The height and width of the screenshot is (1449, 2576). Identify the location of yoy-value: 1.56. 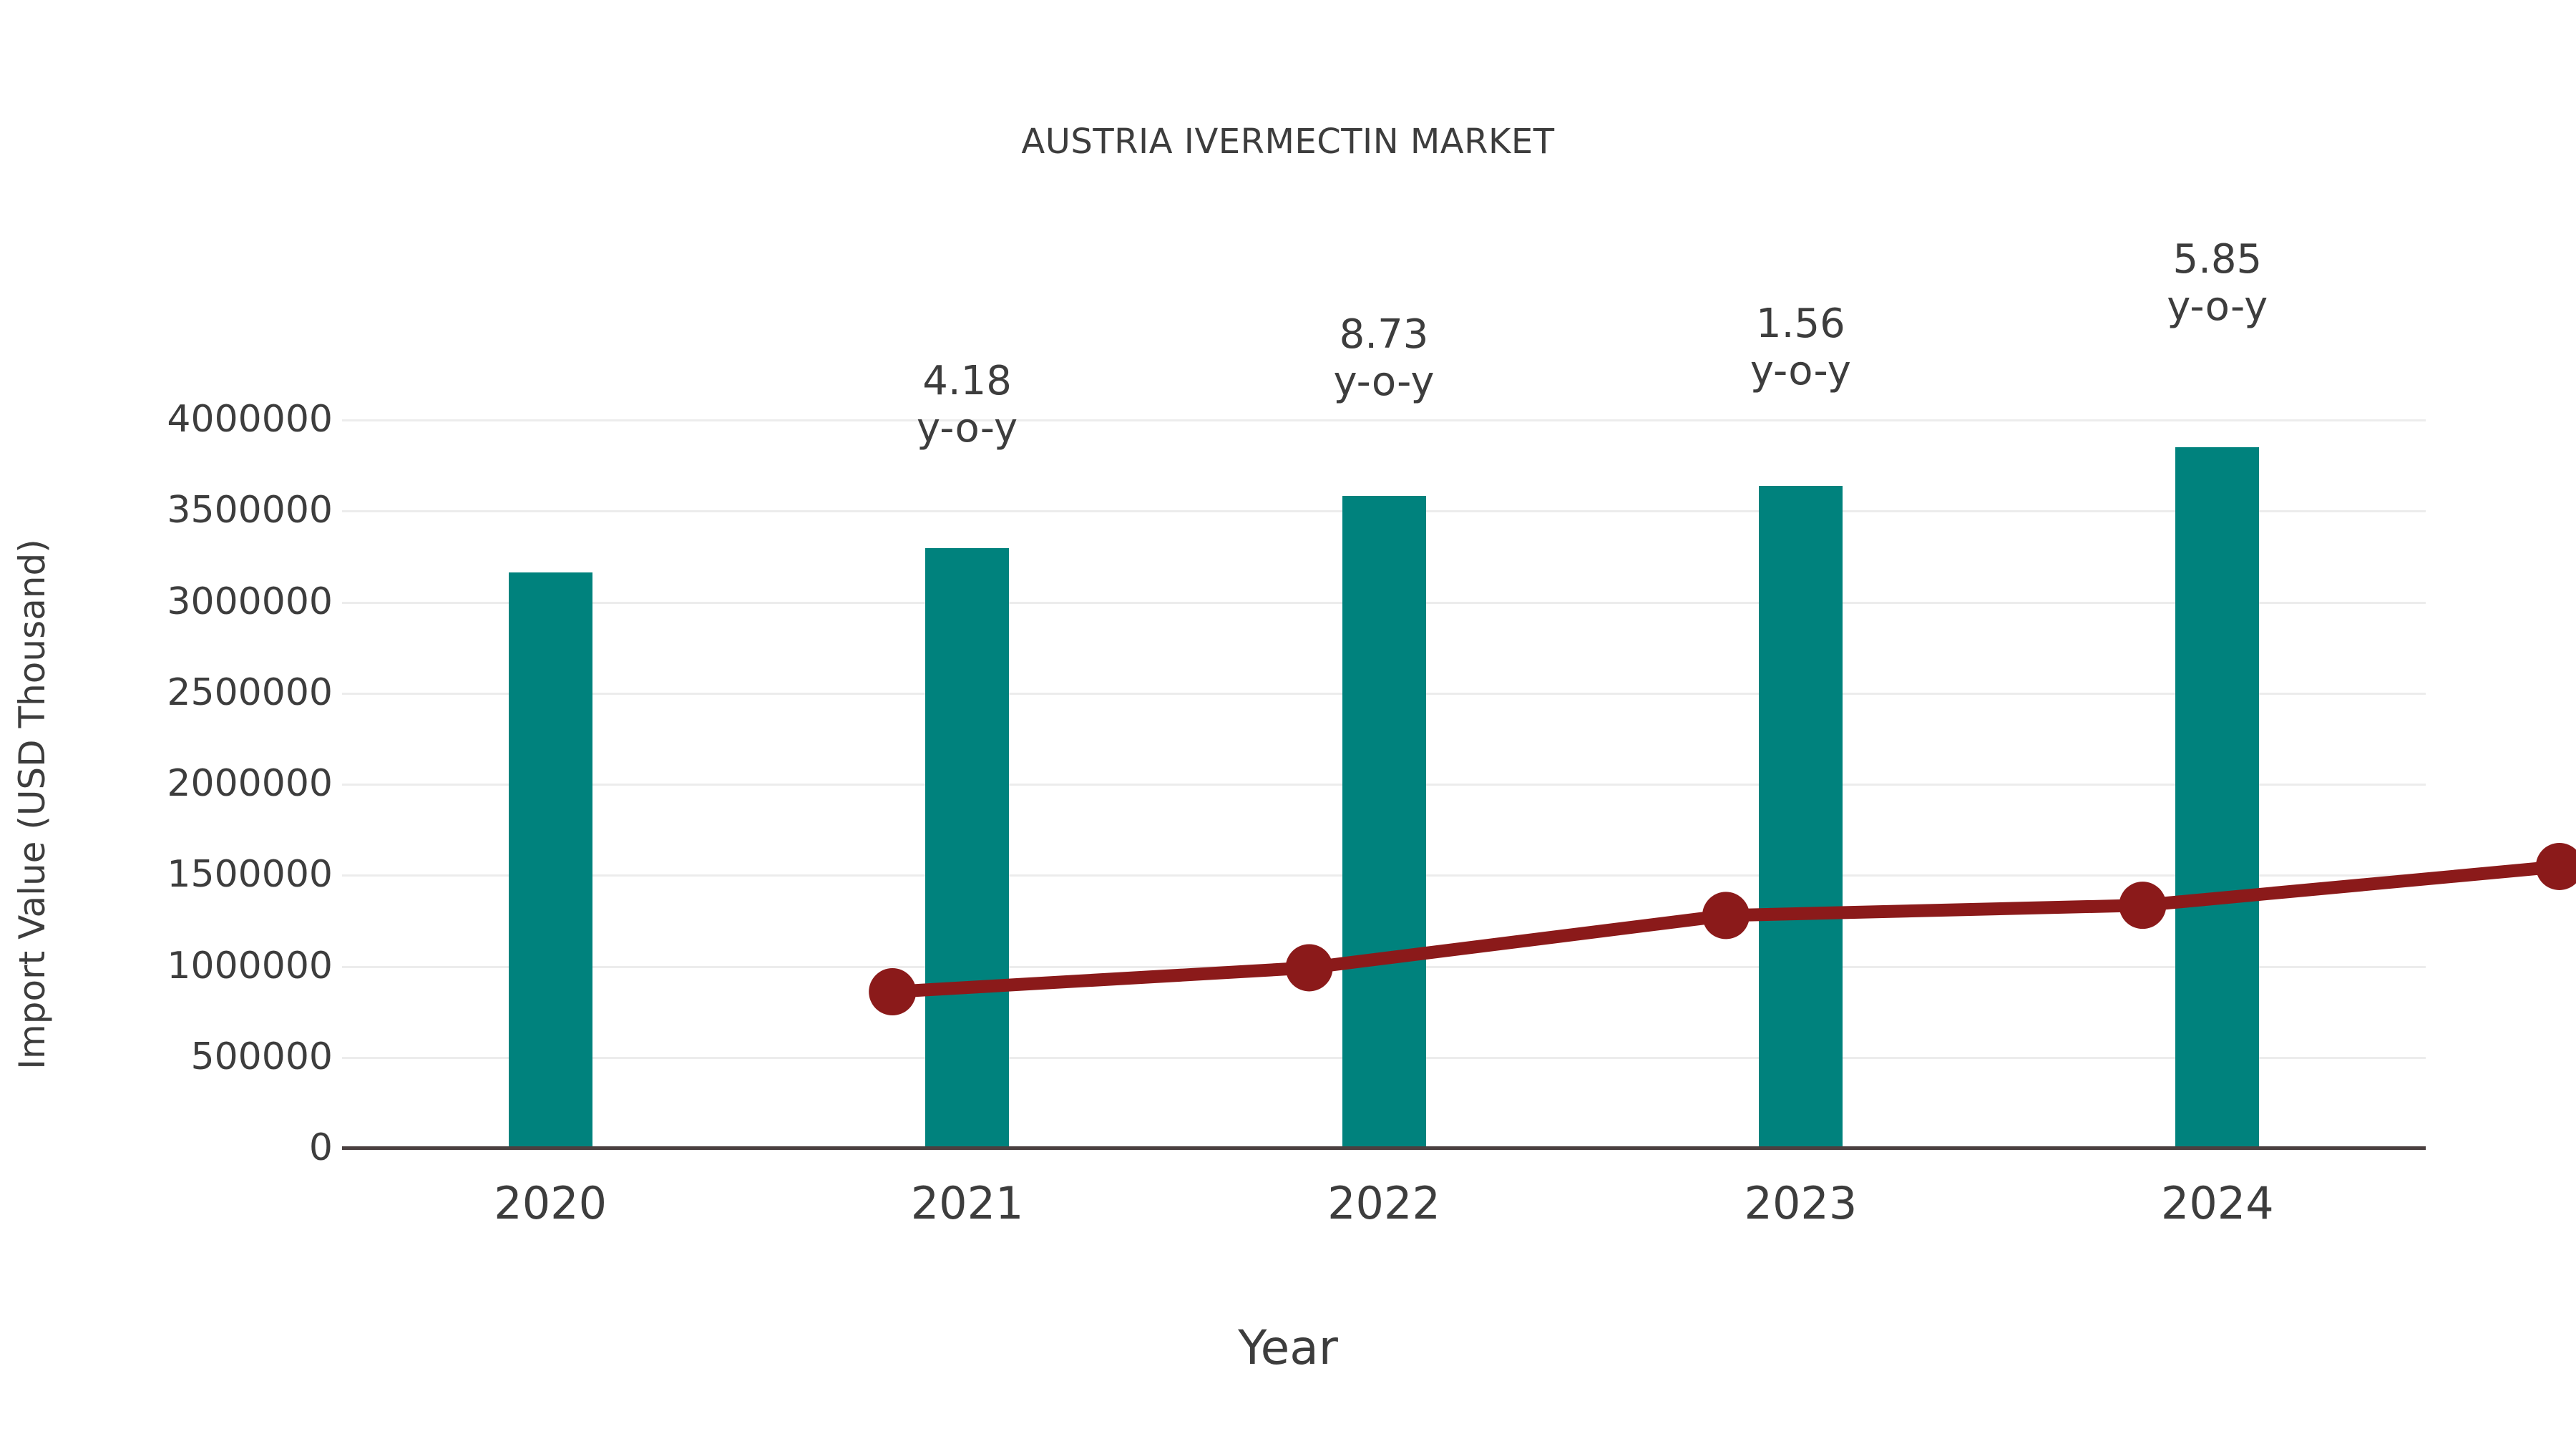
(1800, 324).